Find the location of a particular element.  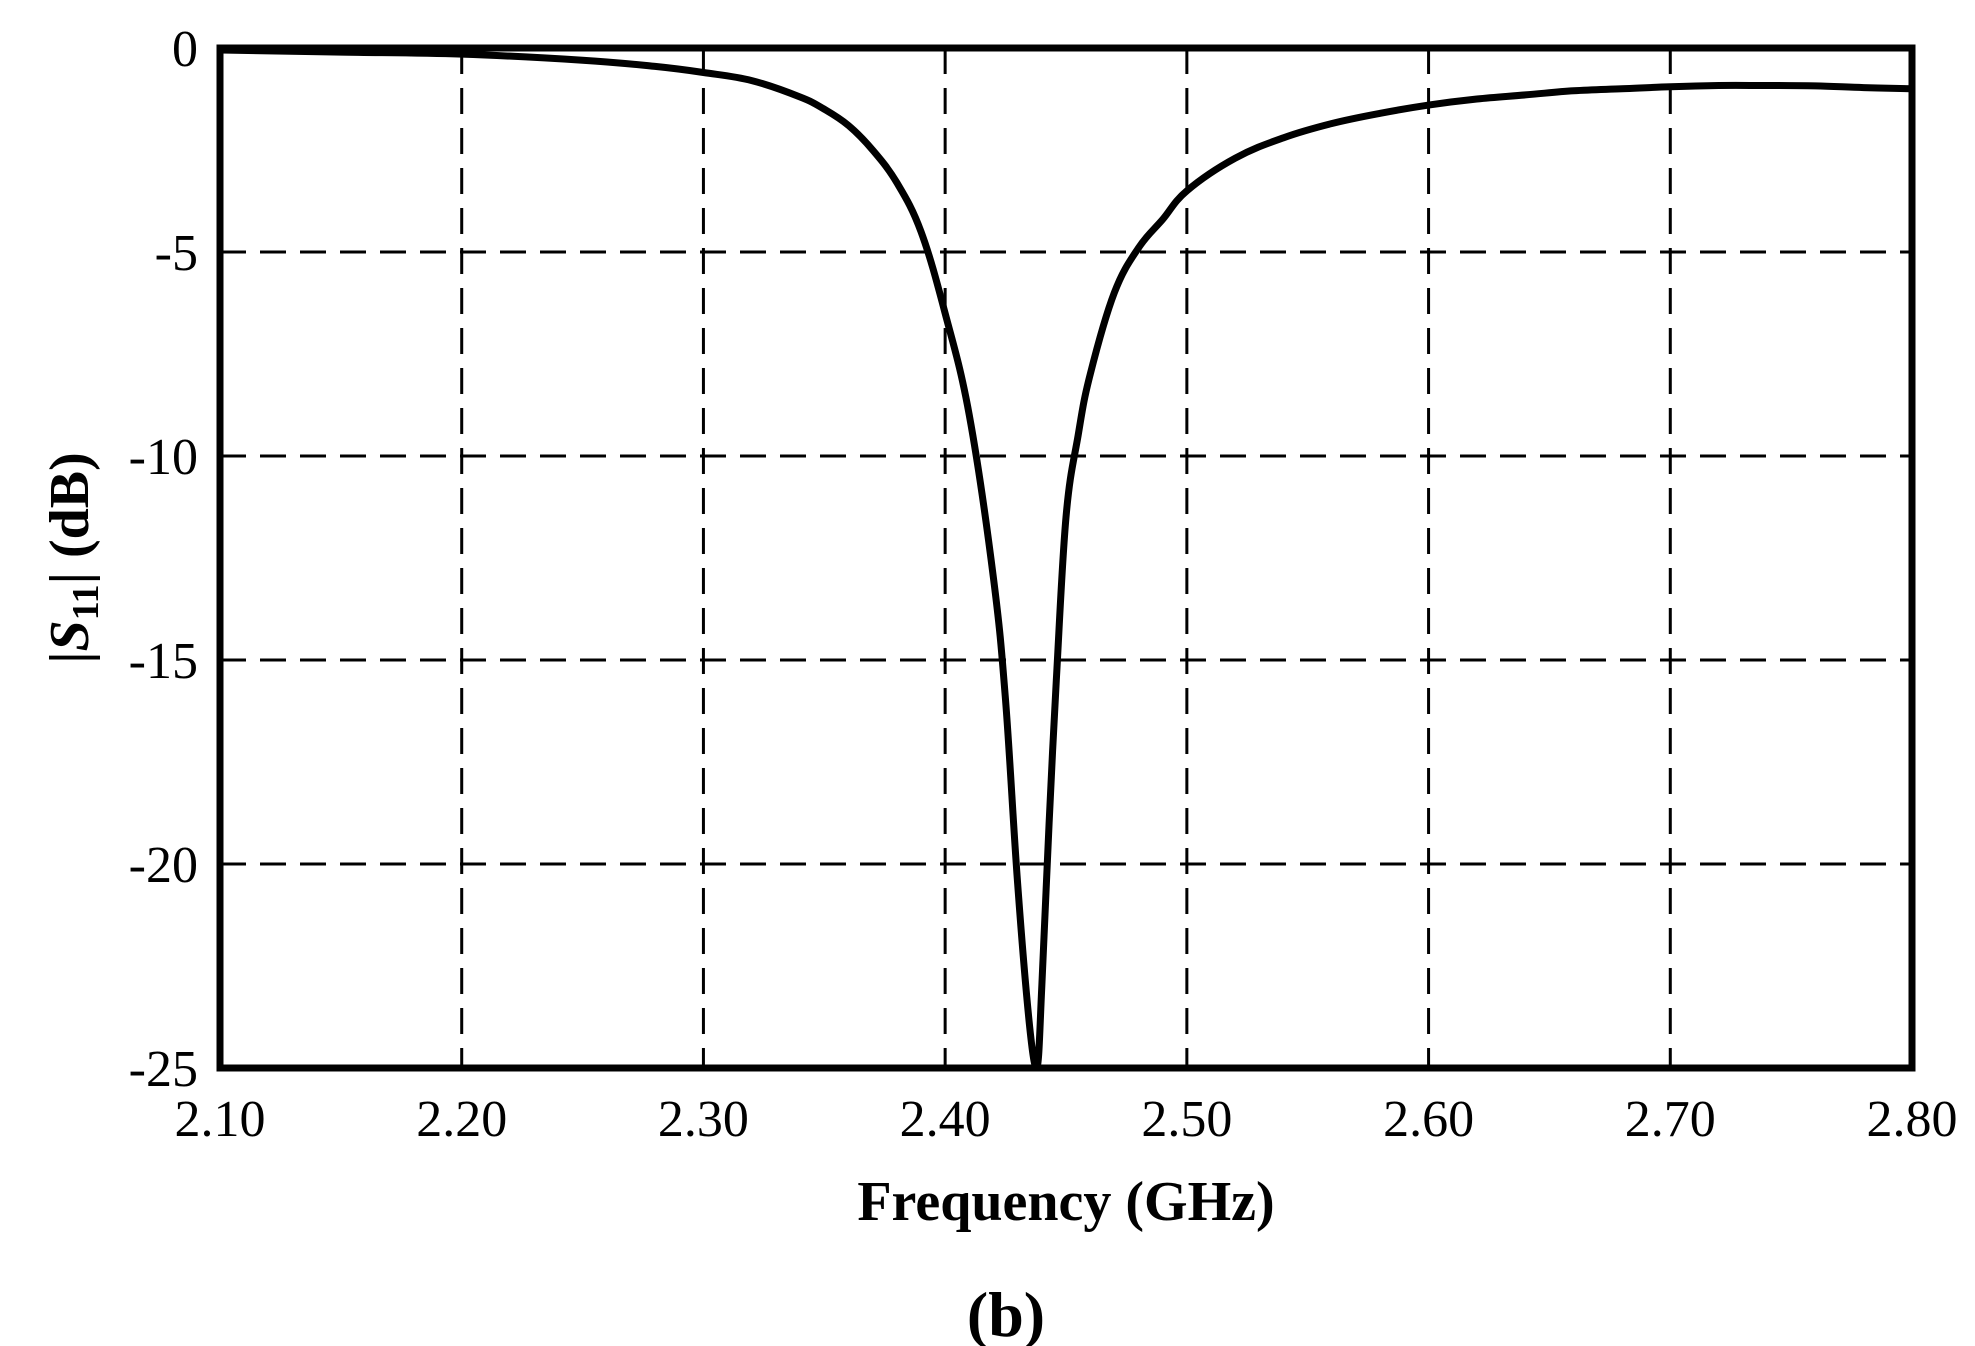

x-tick-label: 2.20 is located at coordinates (461, 1119).